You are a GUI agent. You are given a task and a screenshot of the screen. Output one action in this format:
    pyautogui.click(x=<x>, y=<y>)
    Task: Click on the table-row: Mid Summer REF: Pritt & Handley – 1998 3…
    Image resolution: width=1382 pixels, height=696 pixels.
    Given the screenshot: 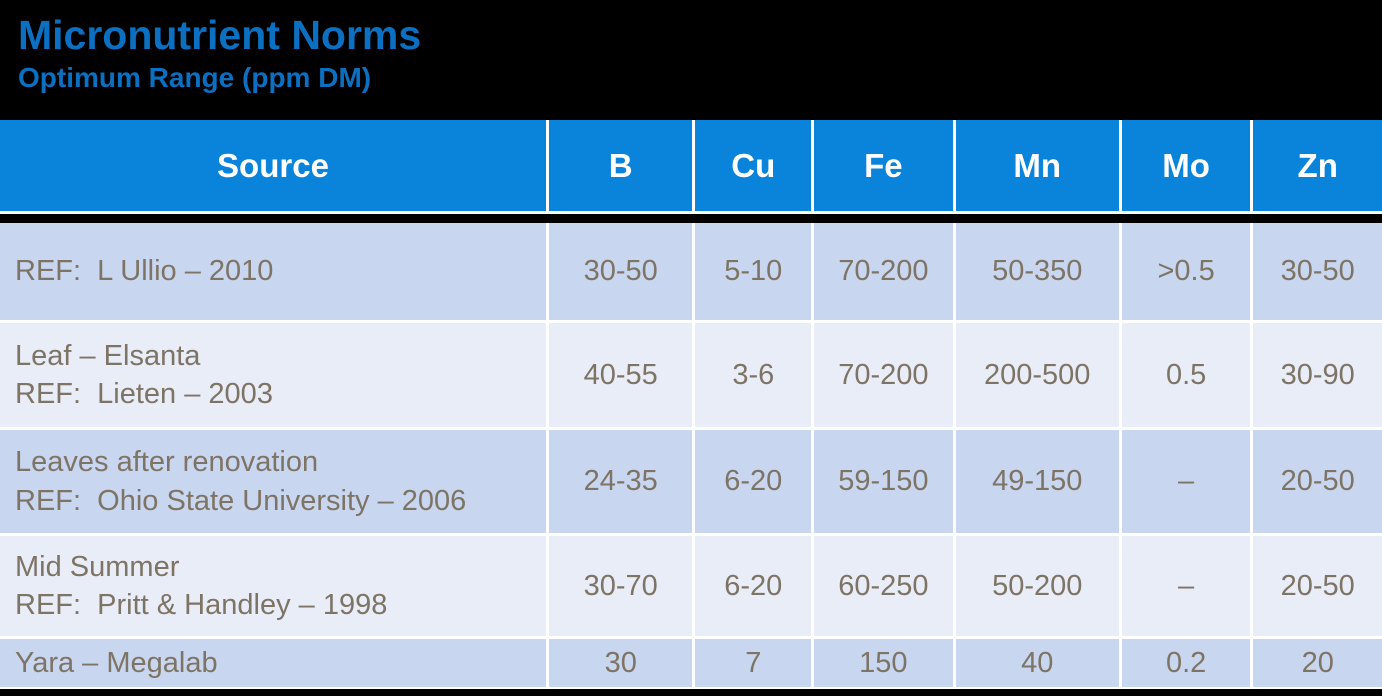 What is the action you would take?
    pyautogui.click(x=691, y=586)
    